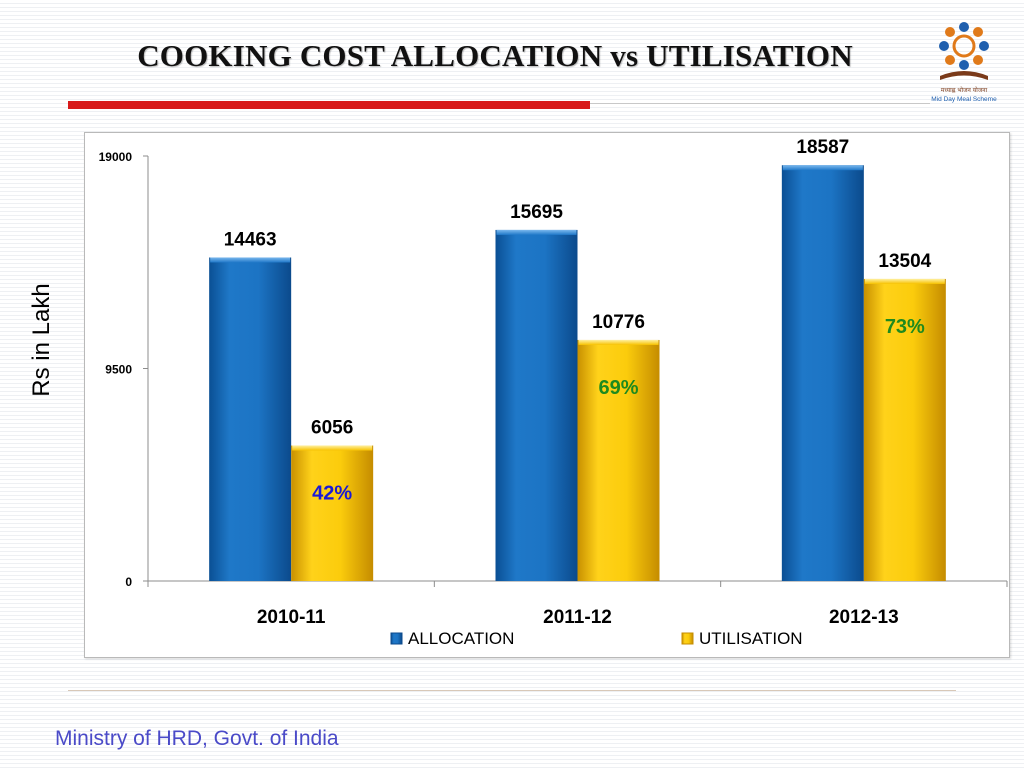 Image resolution: width=1024 pixels, height=768 pixels. Describe the element at coordinates (536, 212) in the screenshot. I see `allocation-value-label: 15695` at that location.